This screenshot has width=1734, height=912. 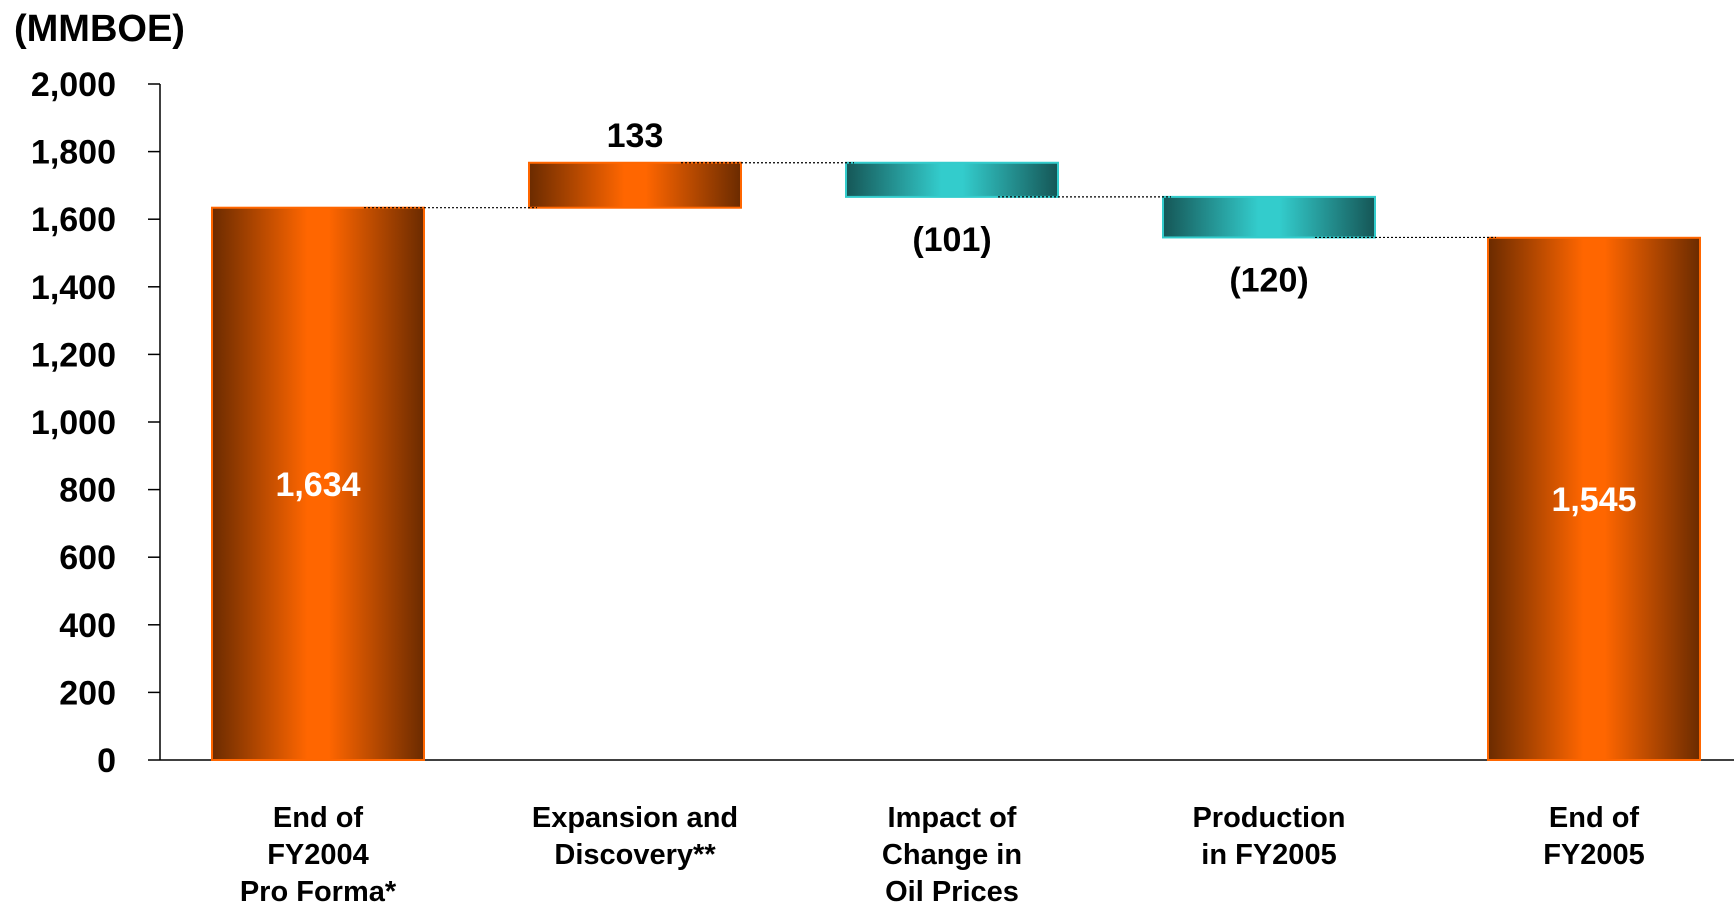 I want to click on bar-value-label: 1,545, so click(x=1593, y=500).